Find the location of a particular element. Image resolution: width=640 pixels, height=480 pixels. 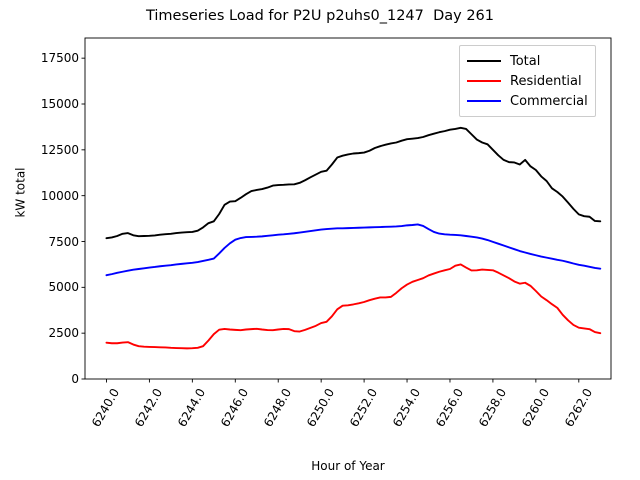

x-axis-label: Hour of Year is located at coordinates (348, 466).